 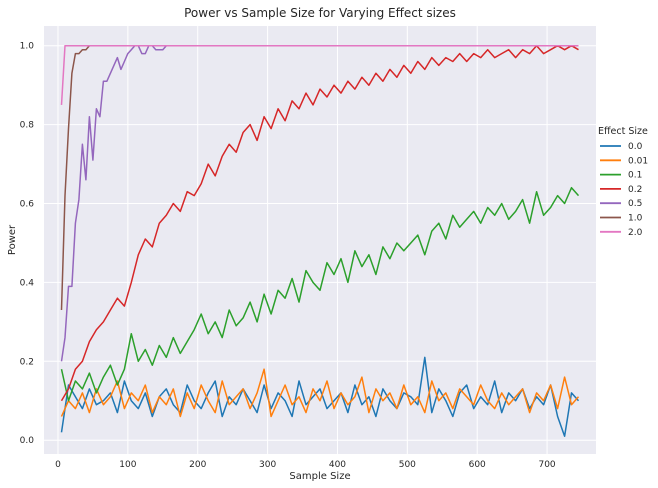 I want to click on legend: Effect Size 0.0 0.01 0.1 0.2 0.5 1.0 2.0, so click(x=623, y=182).